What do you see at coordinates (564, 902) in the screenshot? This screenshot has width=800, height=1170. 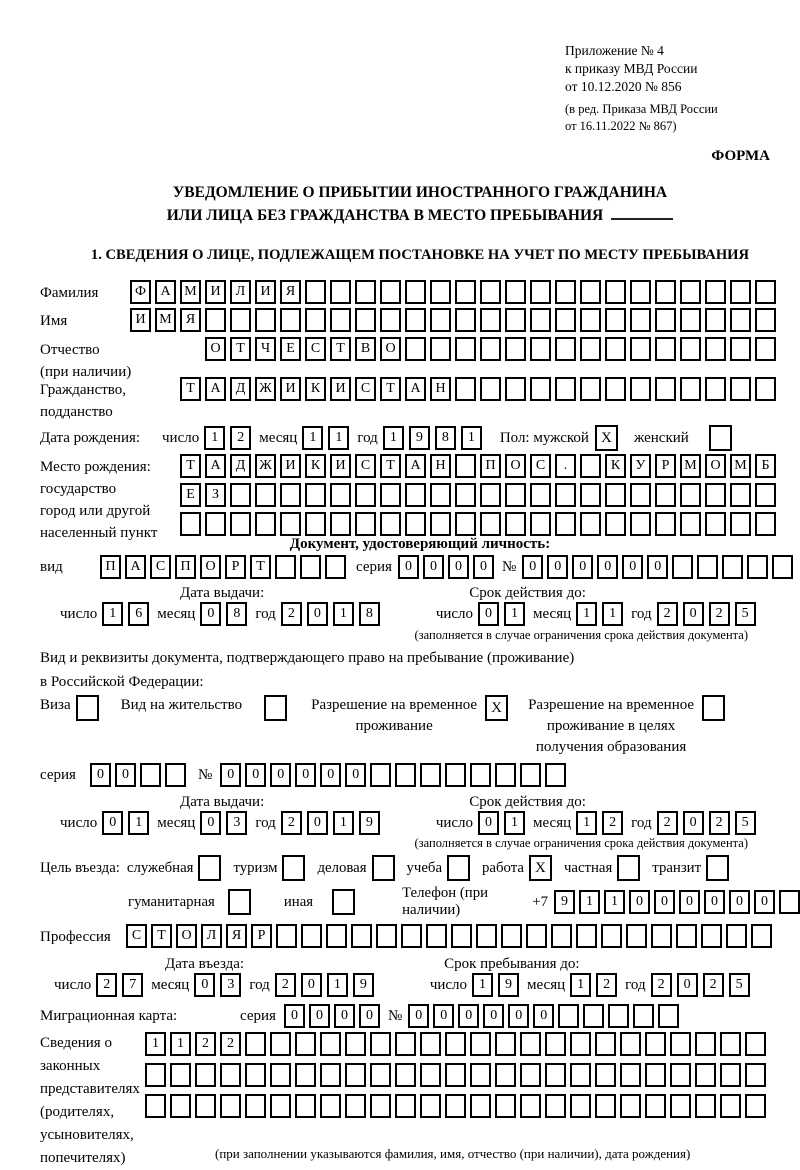 I see `char-cell: 9` at bounding box center [564, 902].